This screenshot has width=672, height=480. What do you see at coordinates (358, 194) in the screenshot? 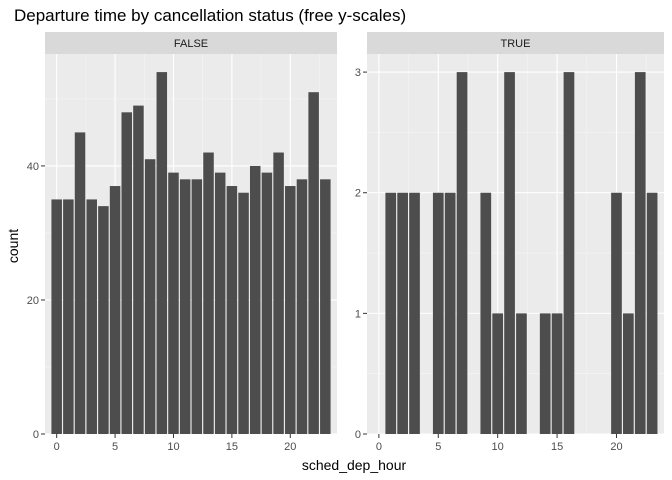
I see `y-tick-label: 2` at bounding box center [358, 194].